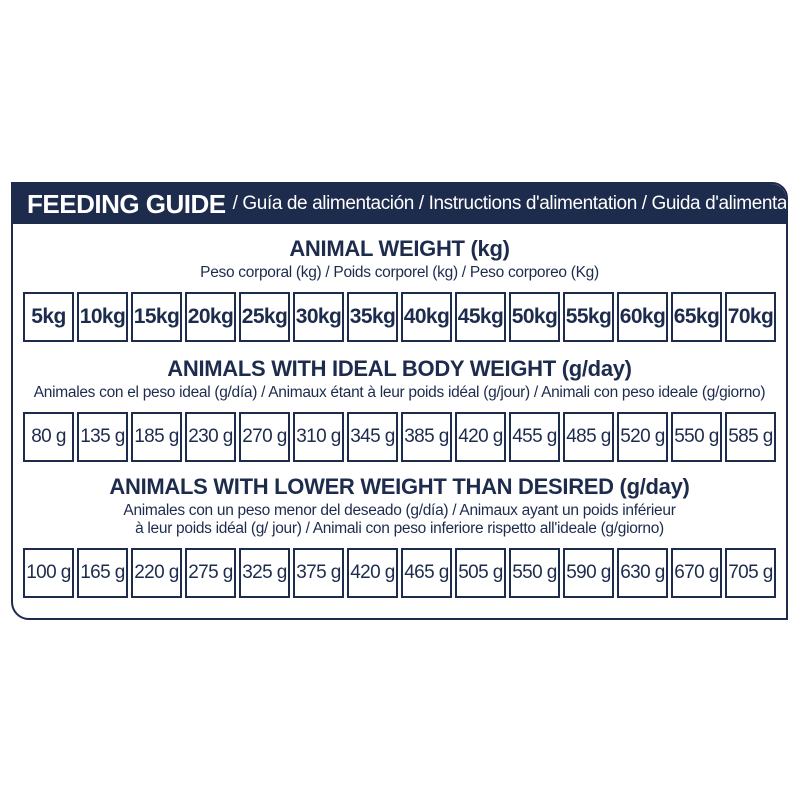 The height and width of the screenshot is (800, 800). Describe the element at coordinates (426, 317) in the screenshot. I see `table-cell: 40kg` at that location.